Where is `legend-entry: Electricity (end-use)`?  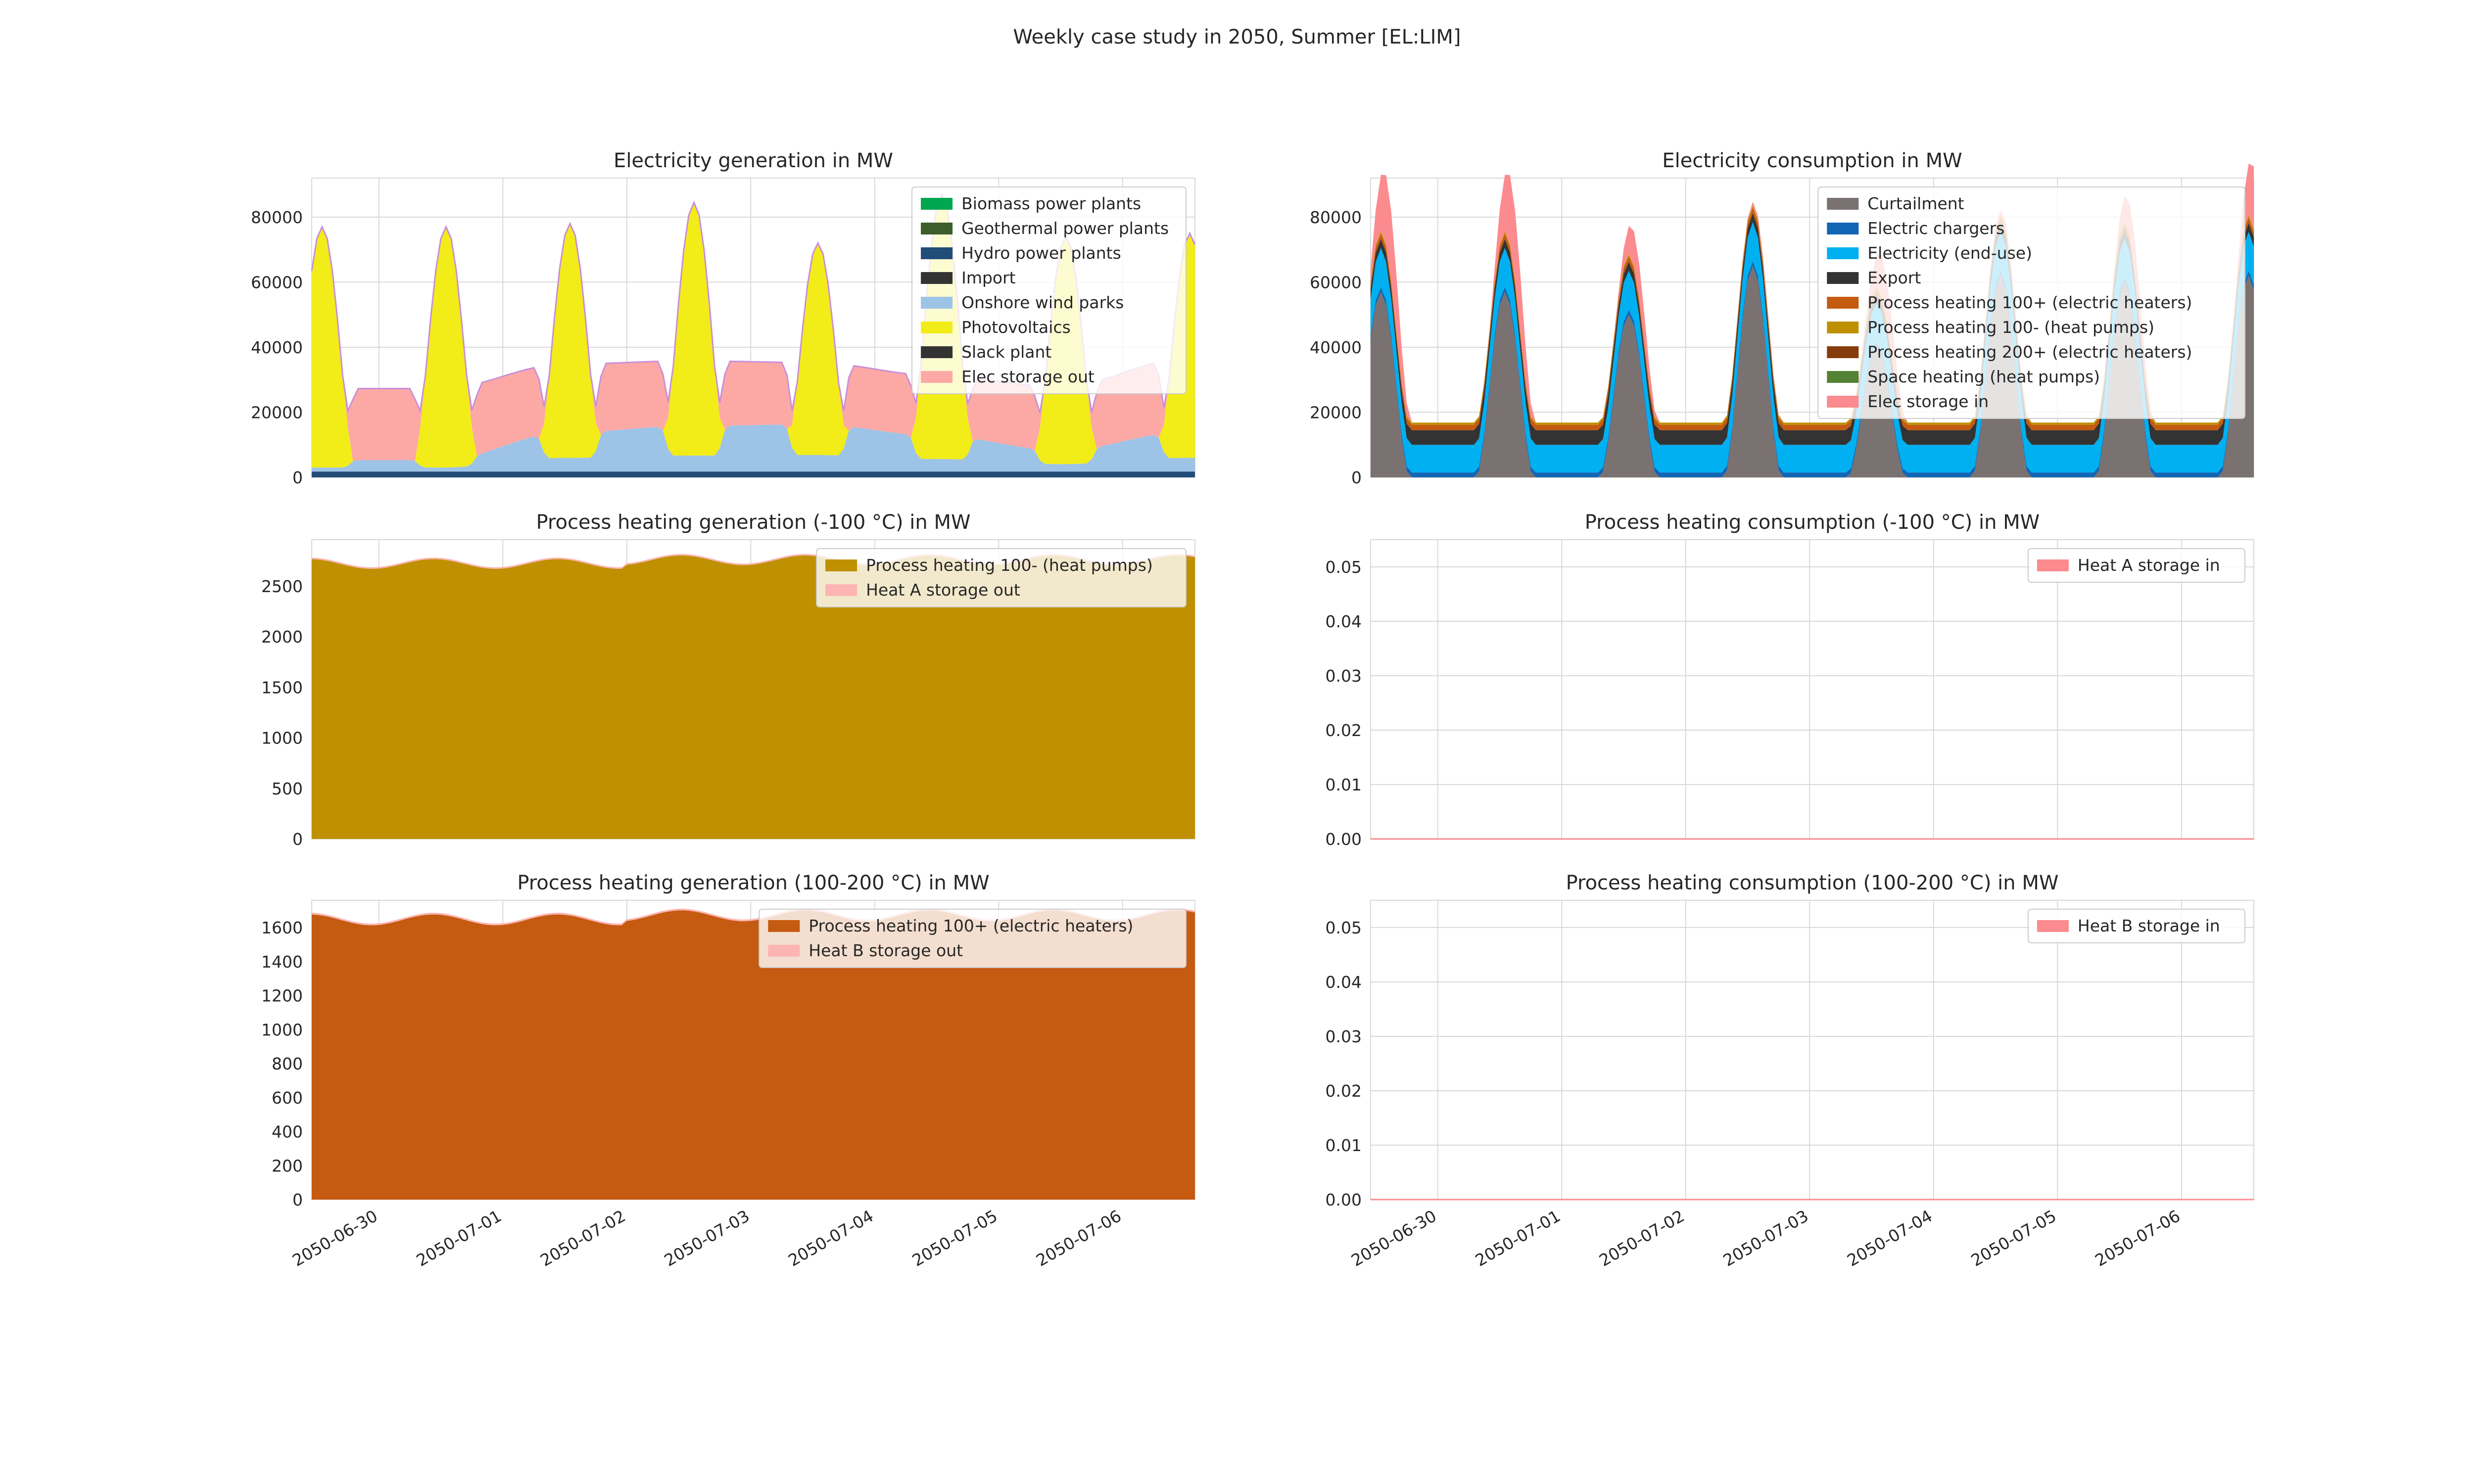
legend-entry: Electricity (end-use) is located at coordinates (1950, 253).